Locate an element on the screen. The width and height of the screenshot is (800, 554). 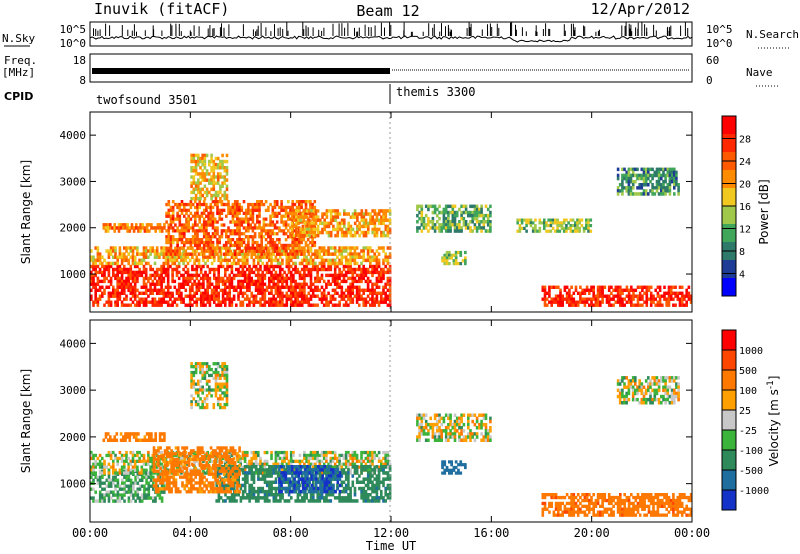
colorbar-swatch is located at coordinates (729, 197).